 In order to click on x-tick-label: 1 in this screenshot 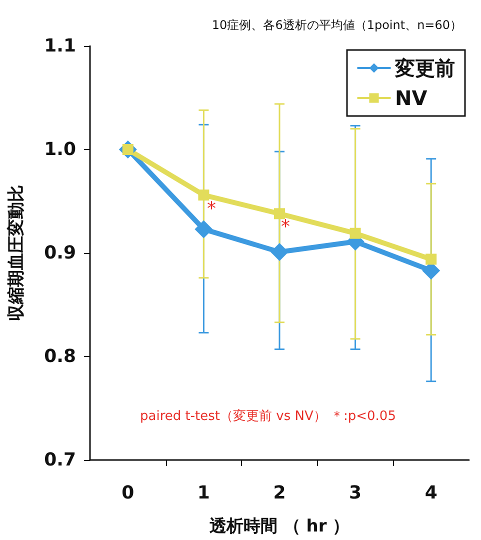, I will do `click(203, 493)`.